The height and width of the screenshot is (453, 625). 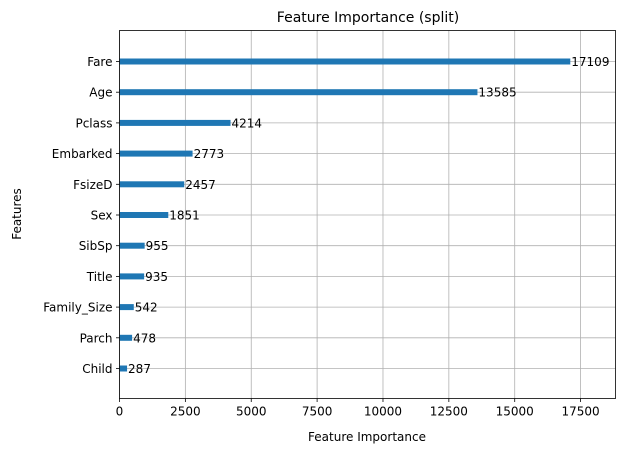 What do you see at coordinates (590, 62) in the screenshot?
I see `data-label-Fare: 17109` at bounding box center [590, 62].